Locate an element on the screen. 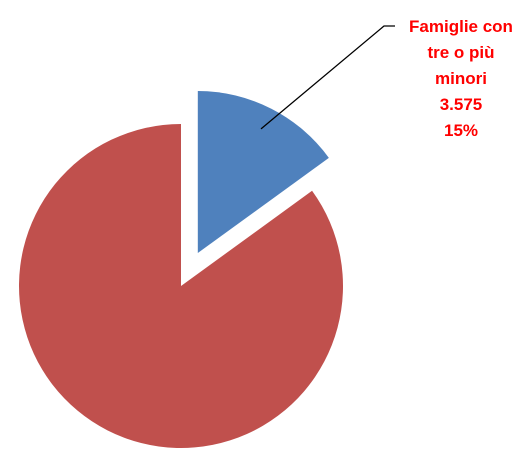 The image size is (524, 449). slice-value-label: 3.575 is located at coordinates (461, 104).